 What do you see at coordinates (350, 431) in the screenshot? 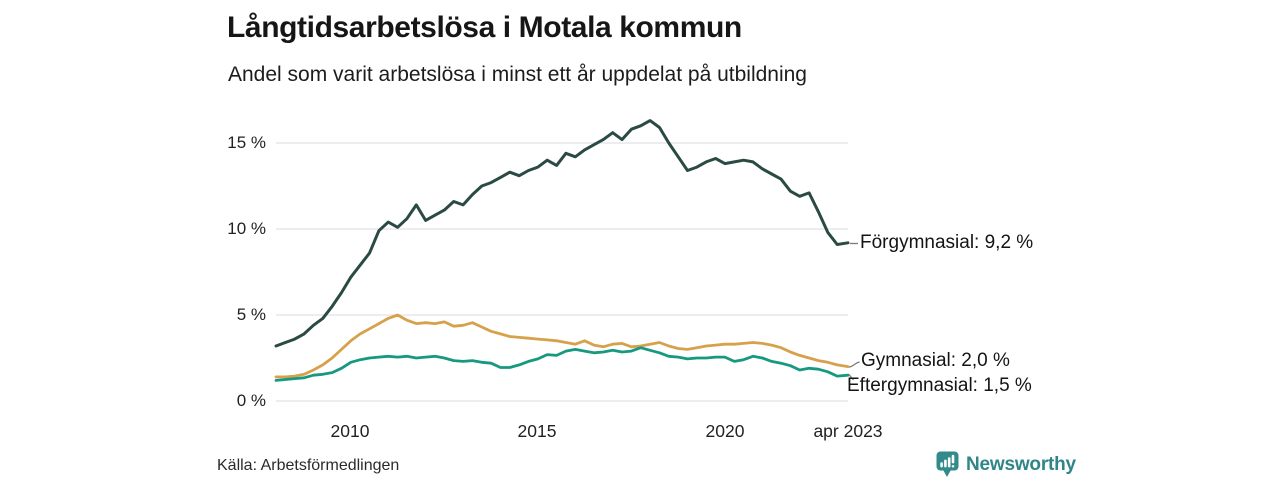
I see `xtick-2010: 2010` at bounding box center [350, 431].